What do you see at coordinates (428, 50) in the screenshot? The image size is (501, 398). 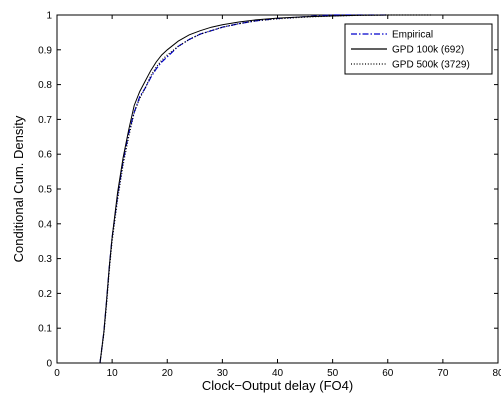 I see `legend-label-1: GPD 100k (692)` at bounding box center [428, 50].